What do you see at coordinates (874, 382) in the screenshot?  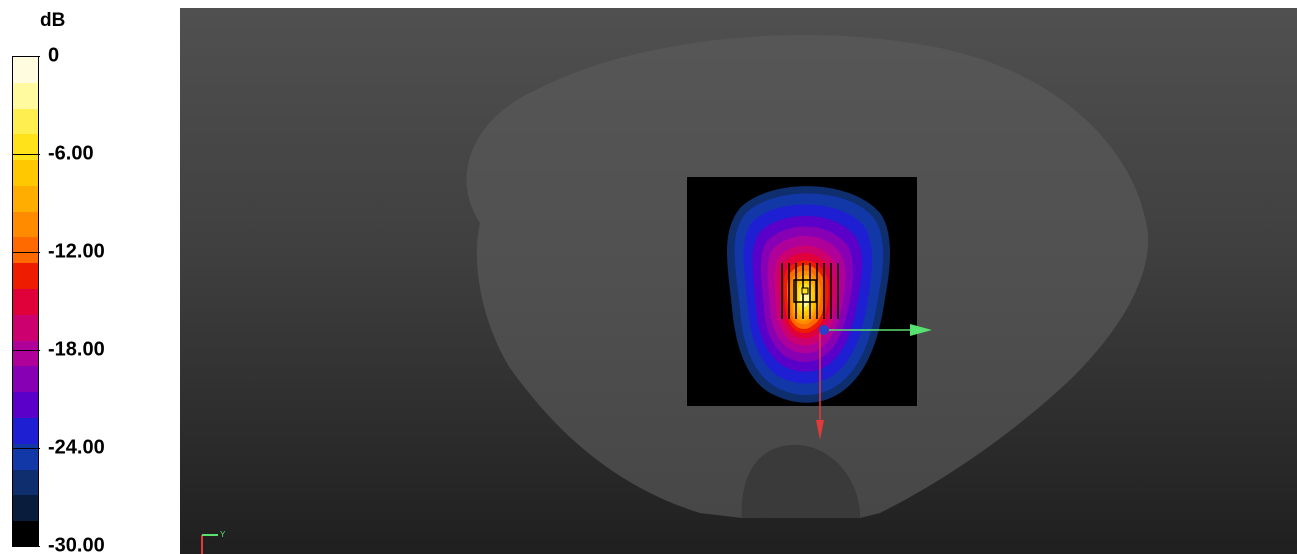 I see `coordinate-axes` at bounding box center [874, 382].